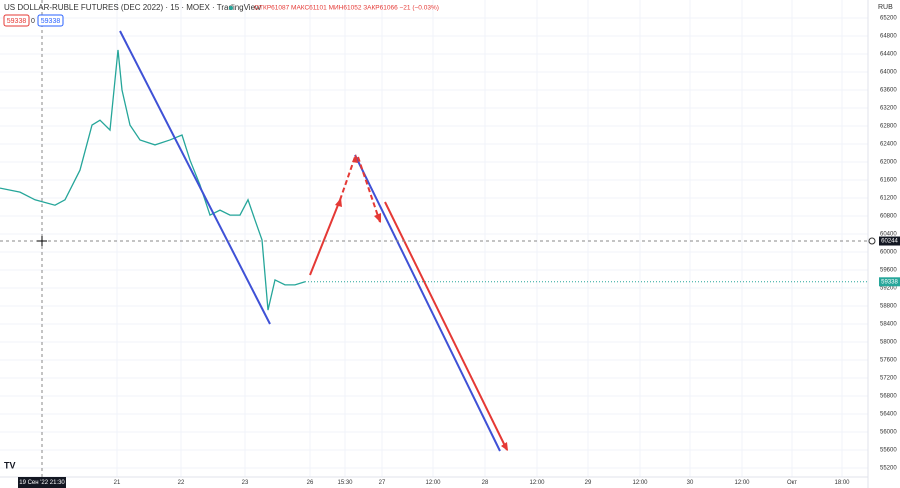 Image resolution: width=900 pixels, height=488 pixels. Describe the element at coordinates (888, 181) in the screenshot. I see `y-tick-label: 61600` at that location.